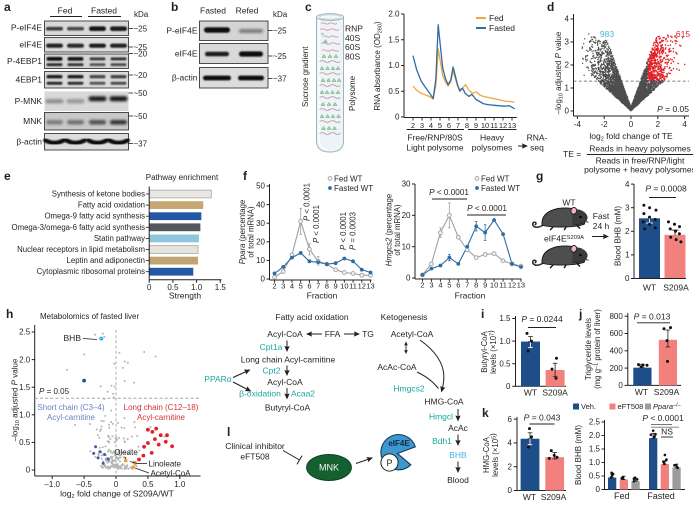 Image resolution: width=693 pixels, height=505 pixels. I want to click on svg-text: ~50, so click(141, 116).